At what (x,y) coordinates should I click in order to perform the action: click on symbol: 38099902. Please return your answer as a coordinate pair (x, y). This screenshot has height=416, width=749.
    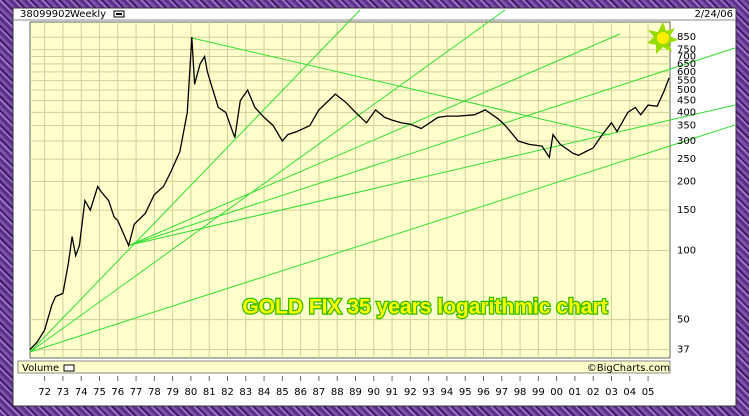
    Looking at the image, I should click on (45, 14).